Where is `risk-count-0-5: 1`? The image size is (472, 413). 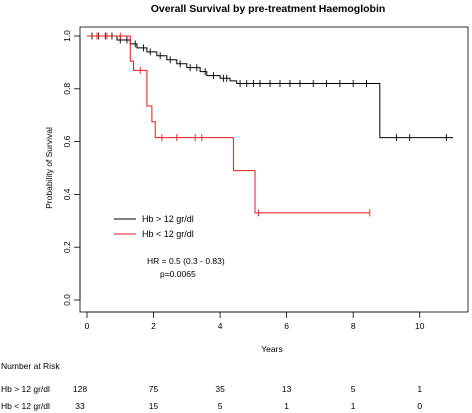
risk-count-0-5: 1 is located at coordinates (420, 389).